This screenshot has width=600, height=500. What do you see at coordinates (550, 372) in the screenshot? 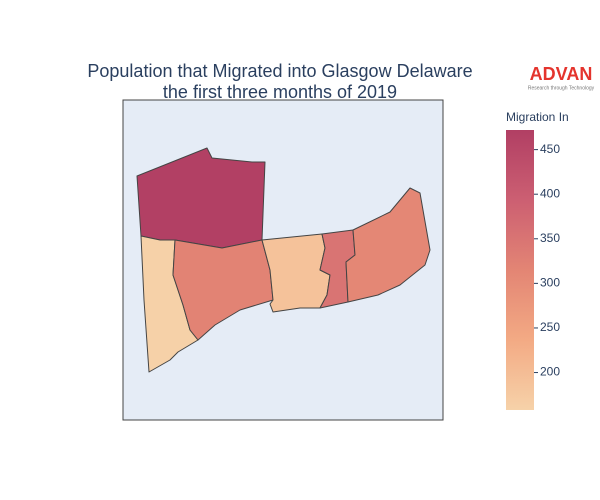
I see `colorbar-tick-label: 200` at bounding box center [550, 372].